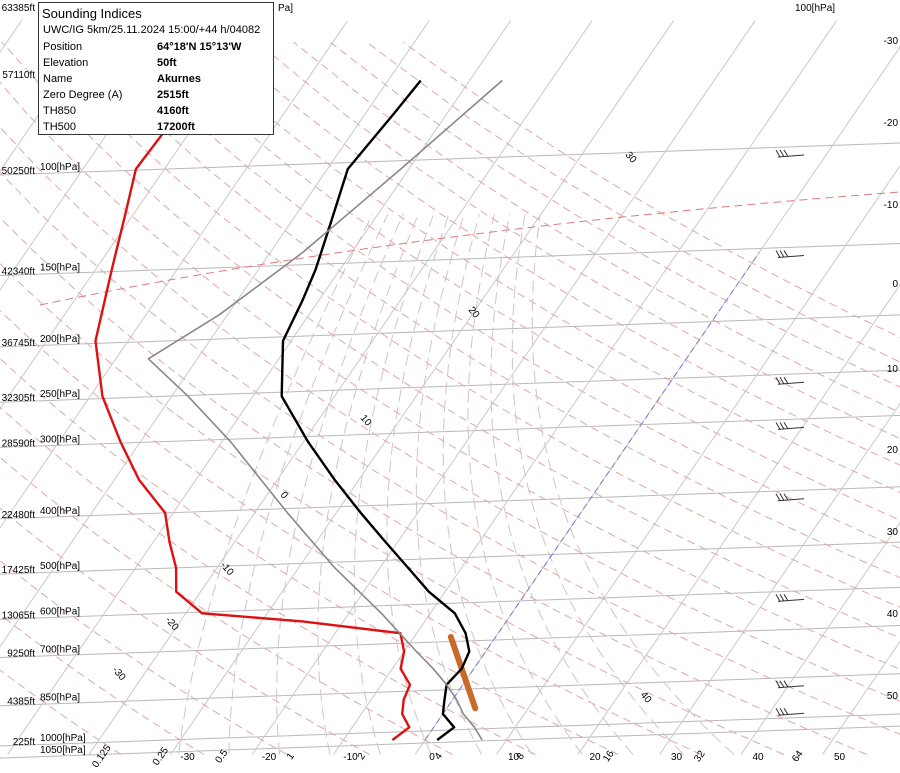 This screenshot has height=773, width=900. What do you see at coordinates (60, 268) in the screenshot?
I see `pressure-label: 150[hPa]` at bounding box center [60, 268].